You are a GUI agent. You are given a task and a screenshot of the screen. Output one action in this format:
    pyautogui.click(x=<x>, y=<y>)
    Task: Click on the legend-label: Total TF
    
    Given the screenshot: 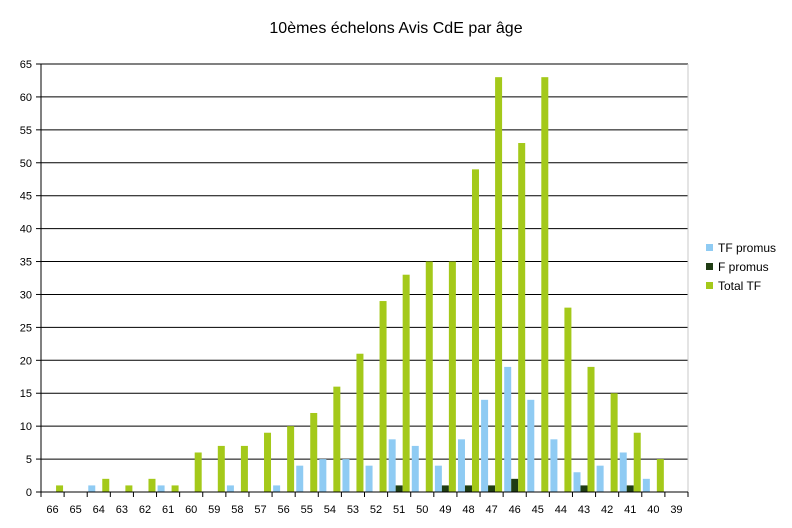 What is the action you would take?
    pyautogui.click(x=740, y=285)
    